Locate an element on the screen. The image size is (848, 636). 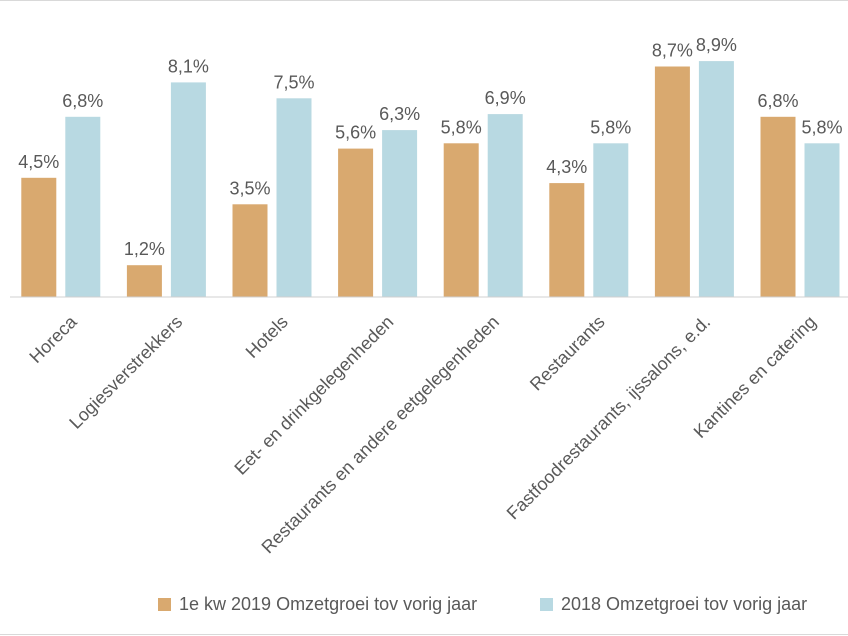
category-label-6: Fastfoodrestaurants, ijssalons, e.d. is located at coordinates (609, 418).